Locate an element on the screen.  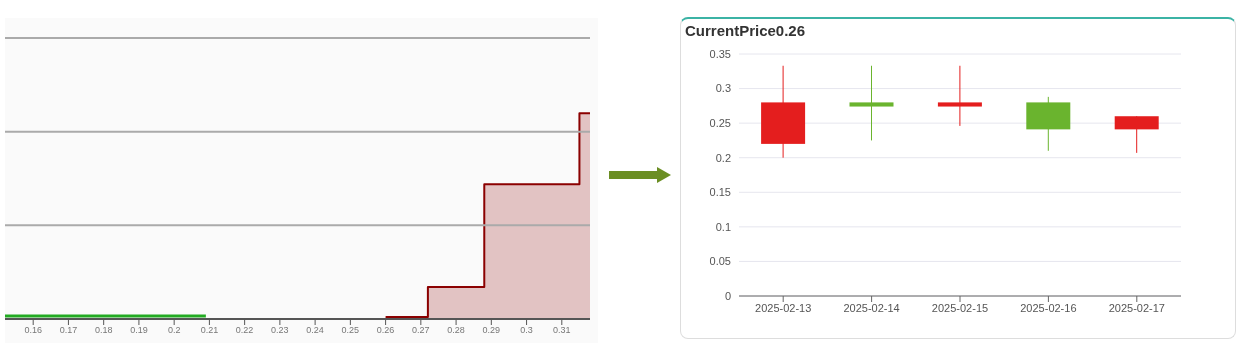
x-tick-label: 0.23 is located at coordinates (280, 330).